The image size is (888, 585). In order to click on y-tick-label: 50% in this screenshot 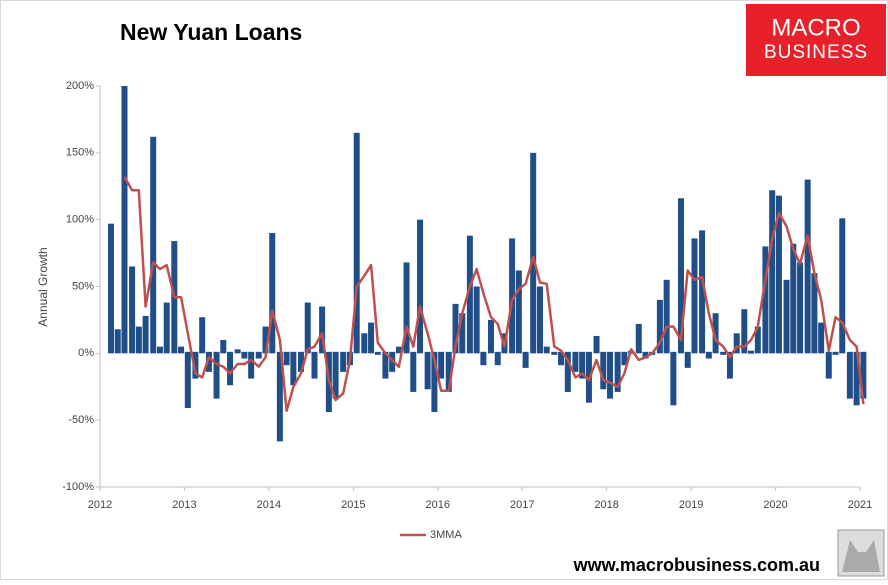, I will do `click(83, 286)`.